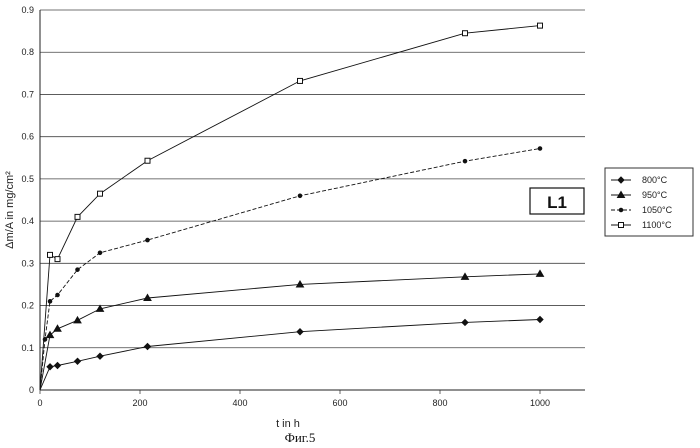 The image size is (700, 448). Describe the element at coordinates (27, 306) in the screenshot. I see `y-tick-label: 0.2` at that location.